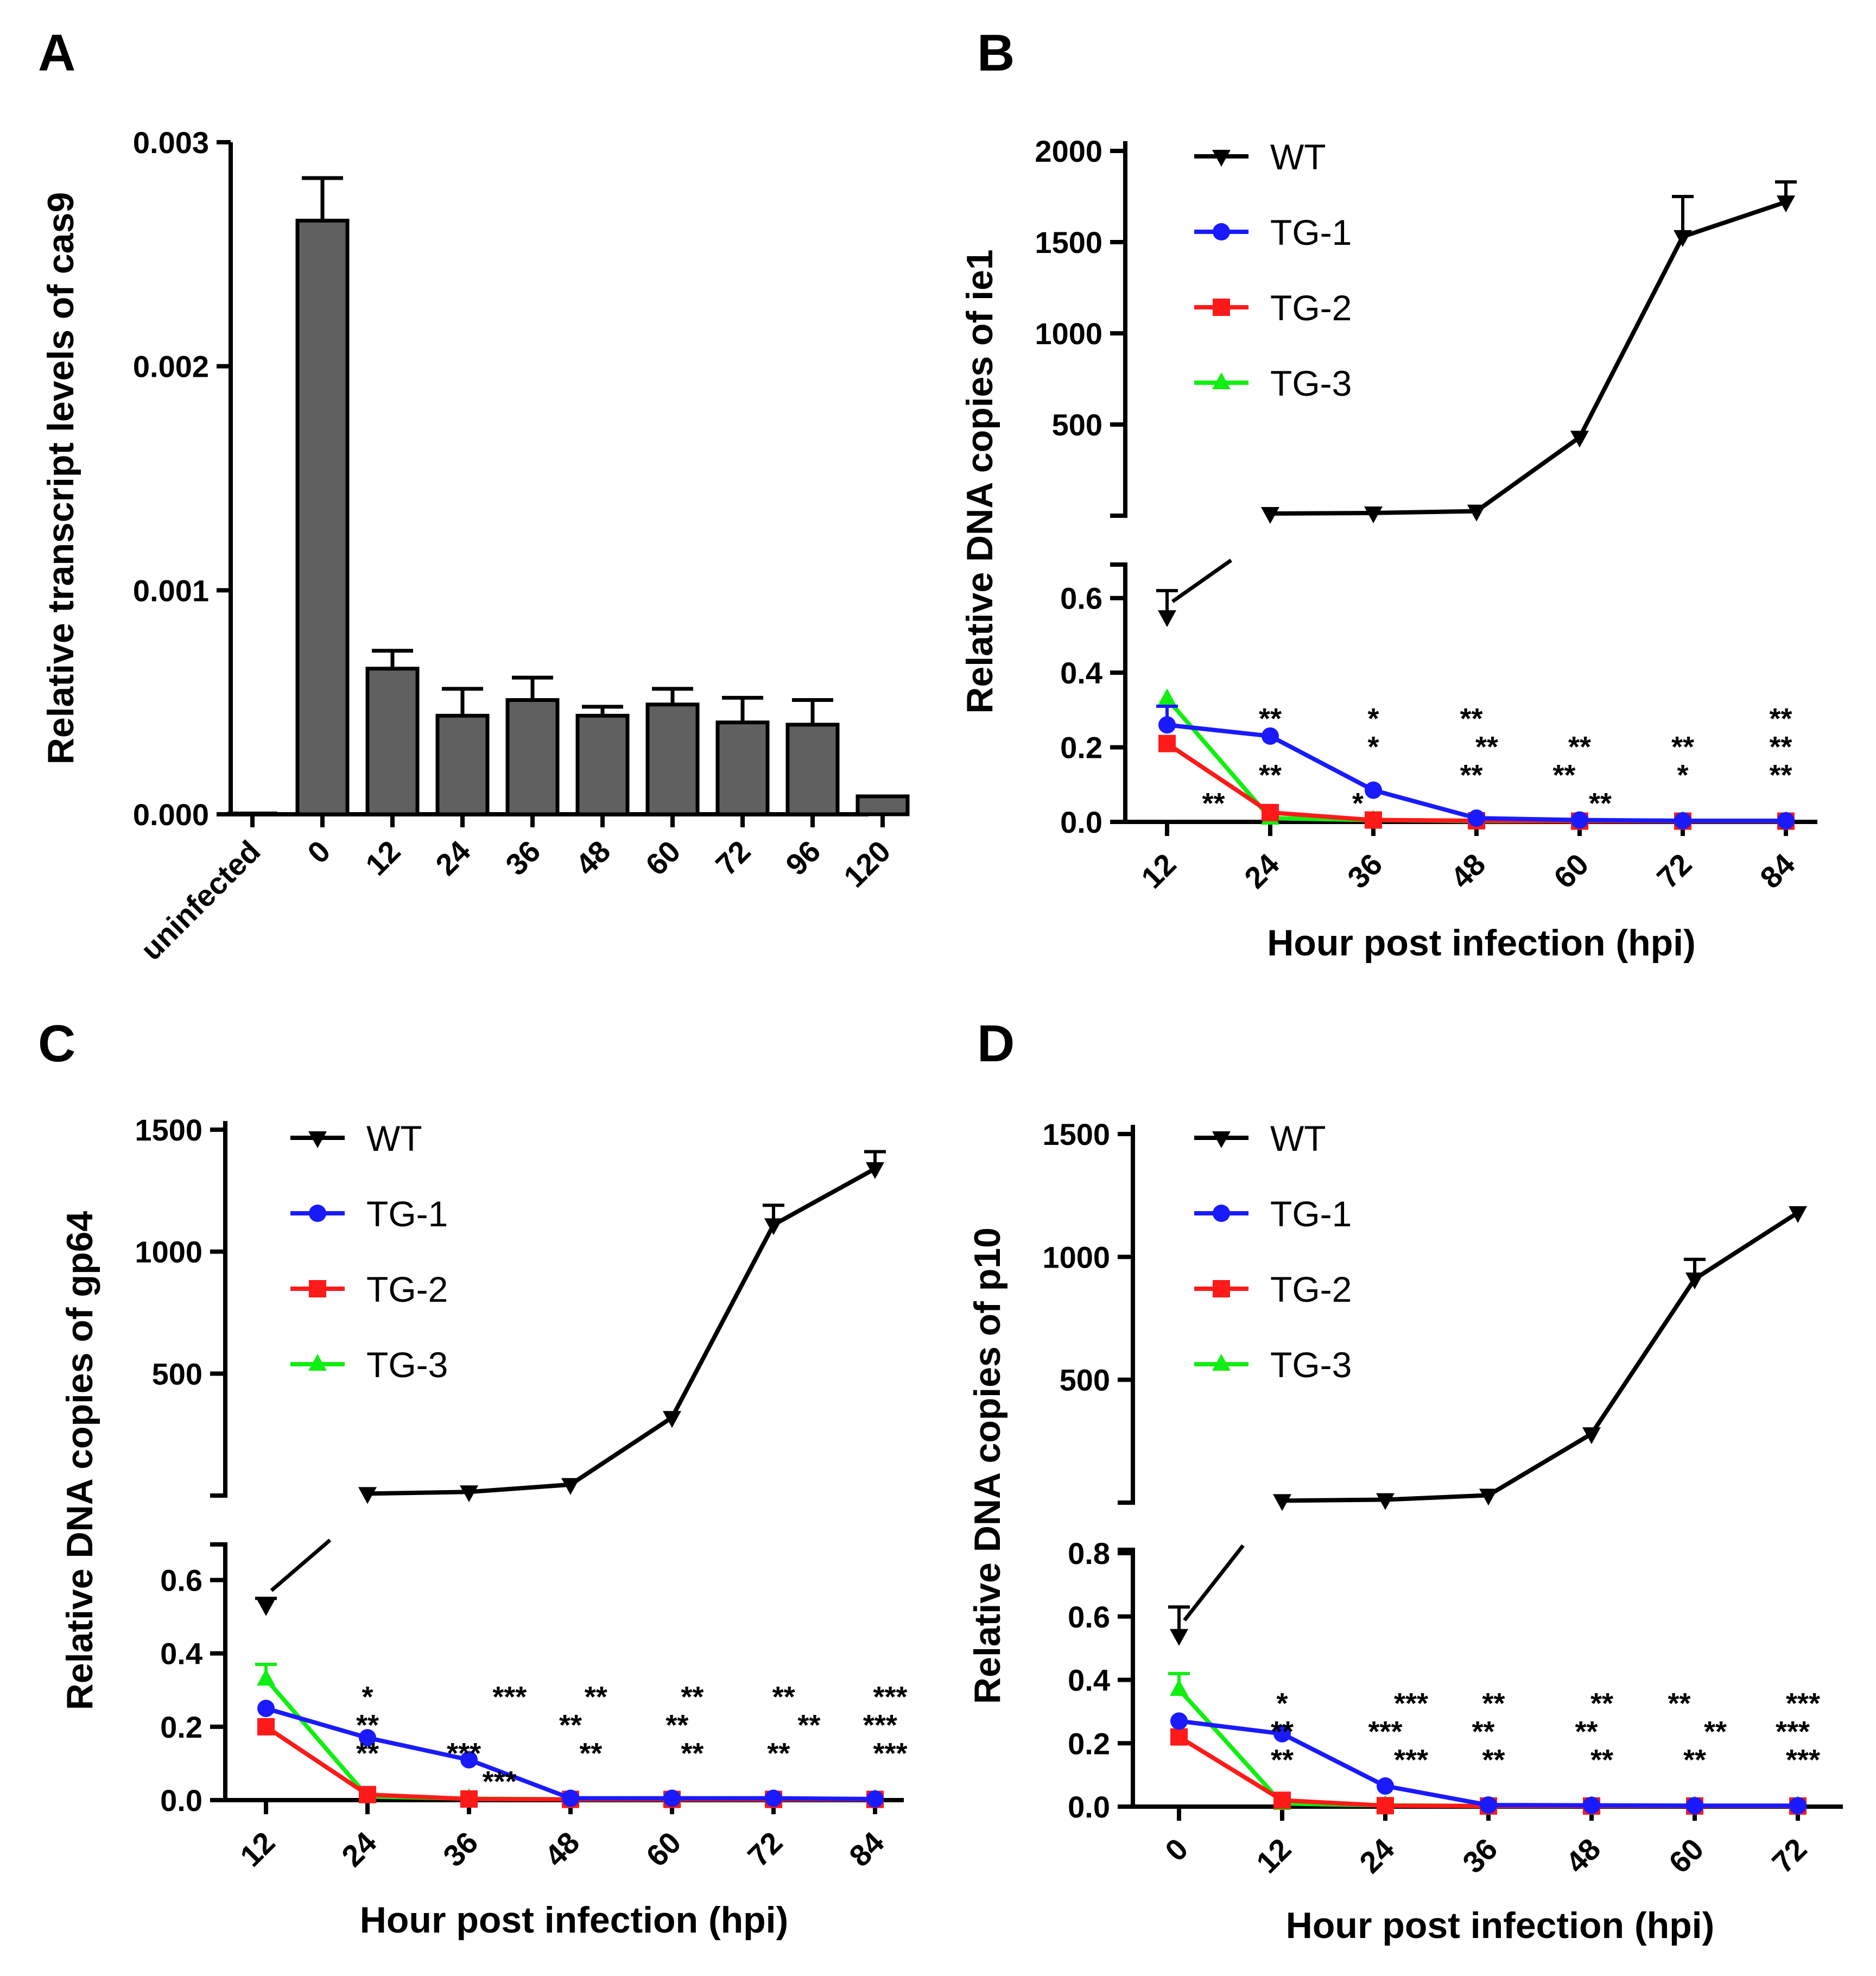  I want to click on x-tick-label: 96, so click(803, 858).